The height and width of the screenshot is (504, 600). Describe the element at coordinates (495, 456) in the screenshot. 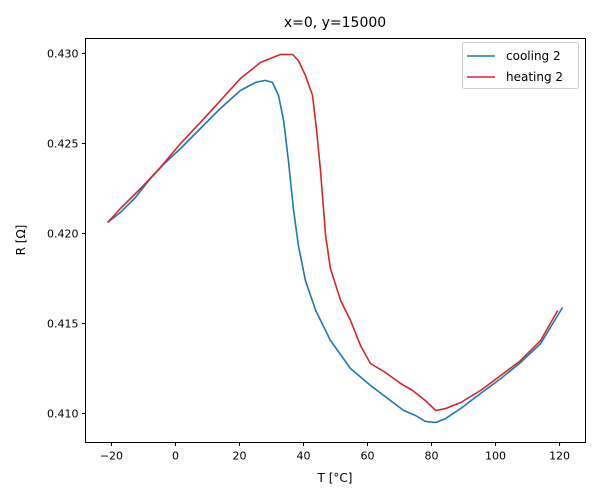

I see `x-tick-label: 100` at that location.